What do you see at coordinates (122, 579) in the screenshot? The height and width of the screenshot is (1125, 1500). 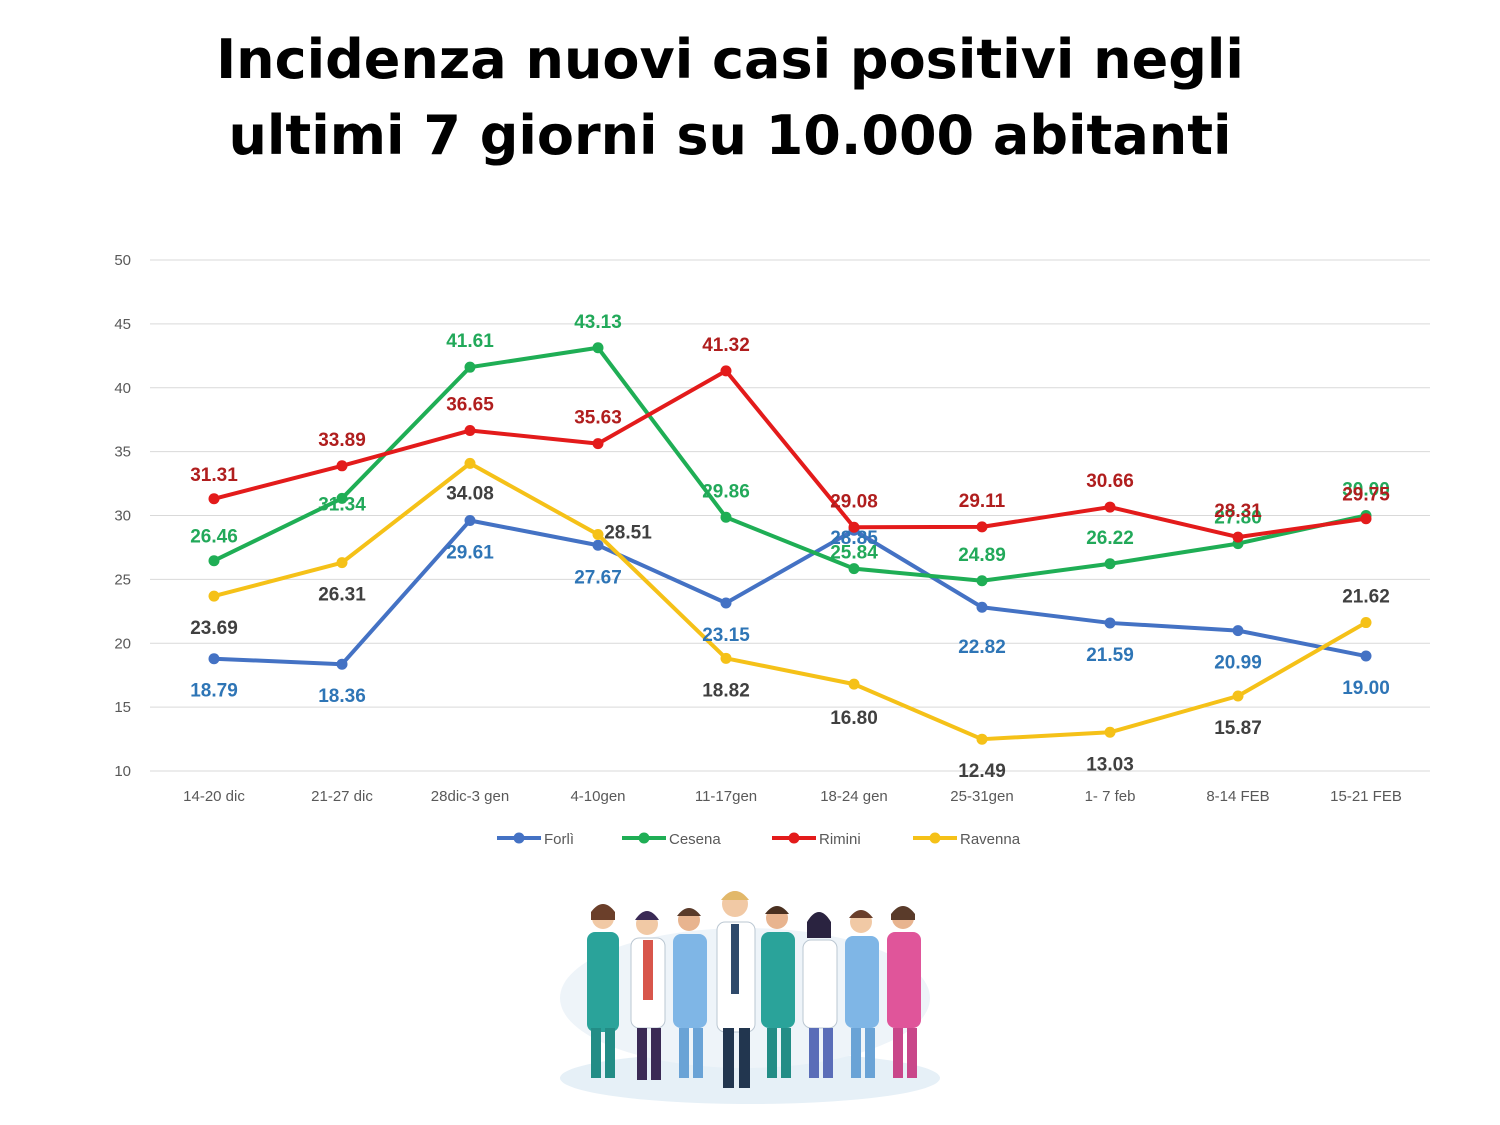 I see `y-tick-label: 25` at bounding box center [122, 579].